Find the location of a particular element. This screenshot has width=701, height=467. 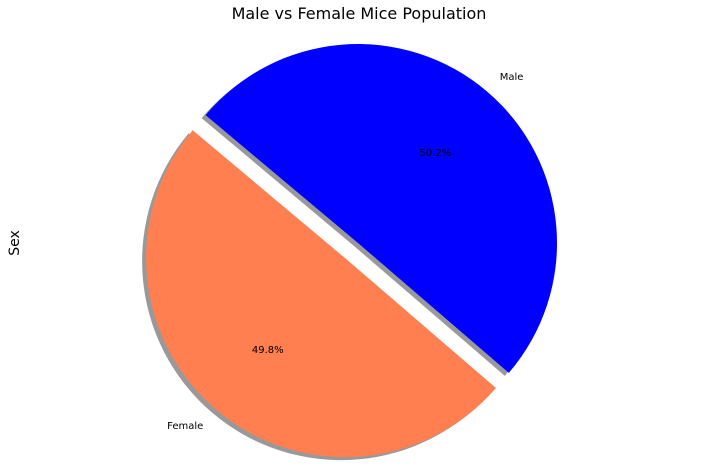

slice-label-male: Male is located at coordinates (512, 77).